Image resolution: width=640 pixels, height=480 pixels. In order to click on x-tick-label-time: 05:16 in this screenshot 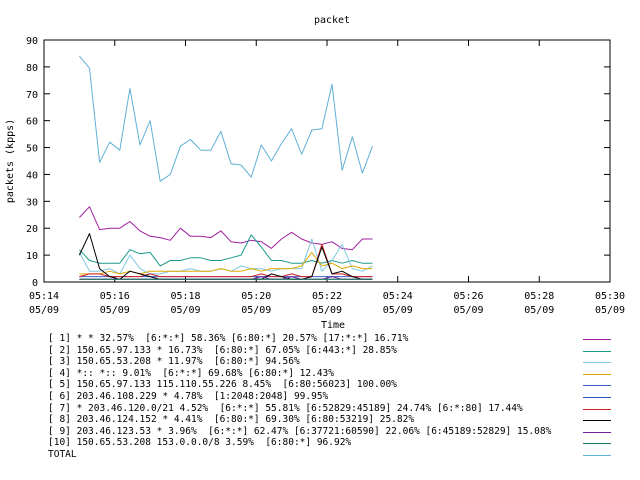, I will do `click(115, 296)`.